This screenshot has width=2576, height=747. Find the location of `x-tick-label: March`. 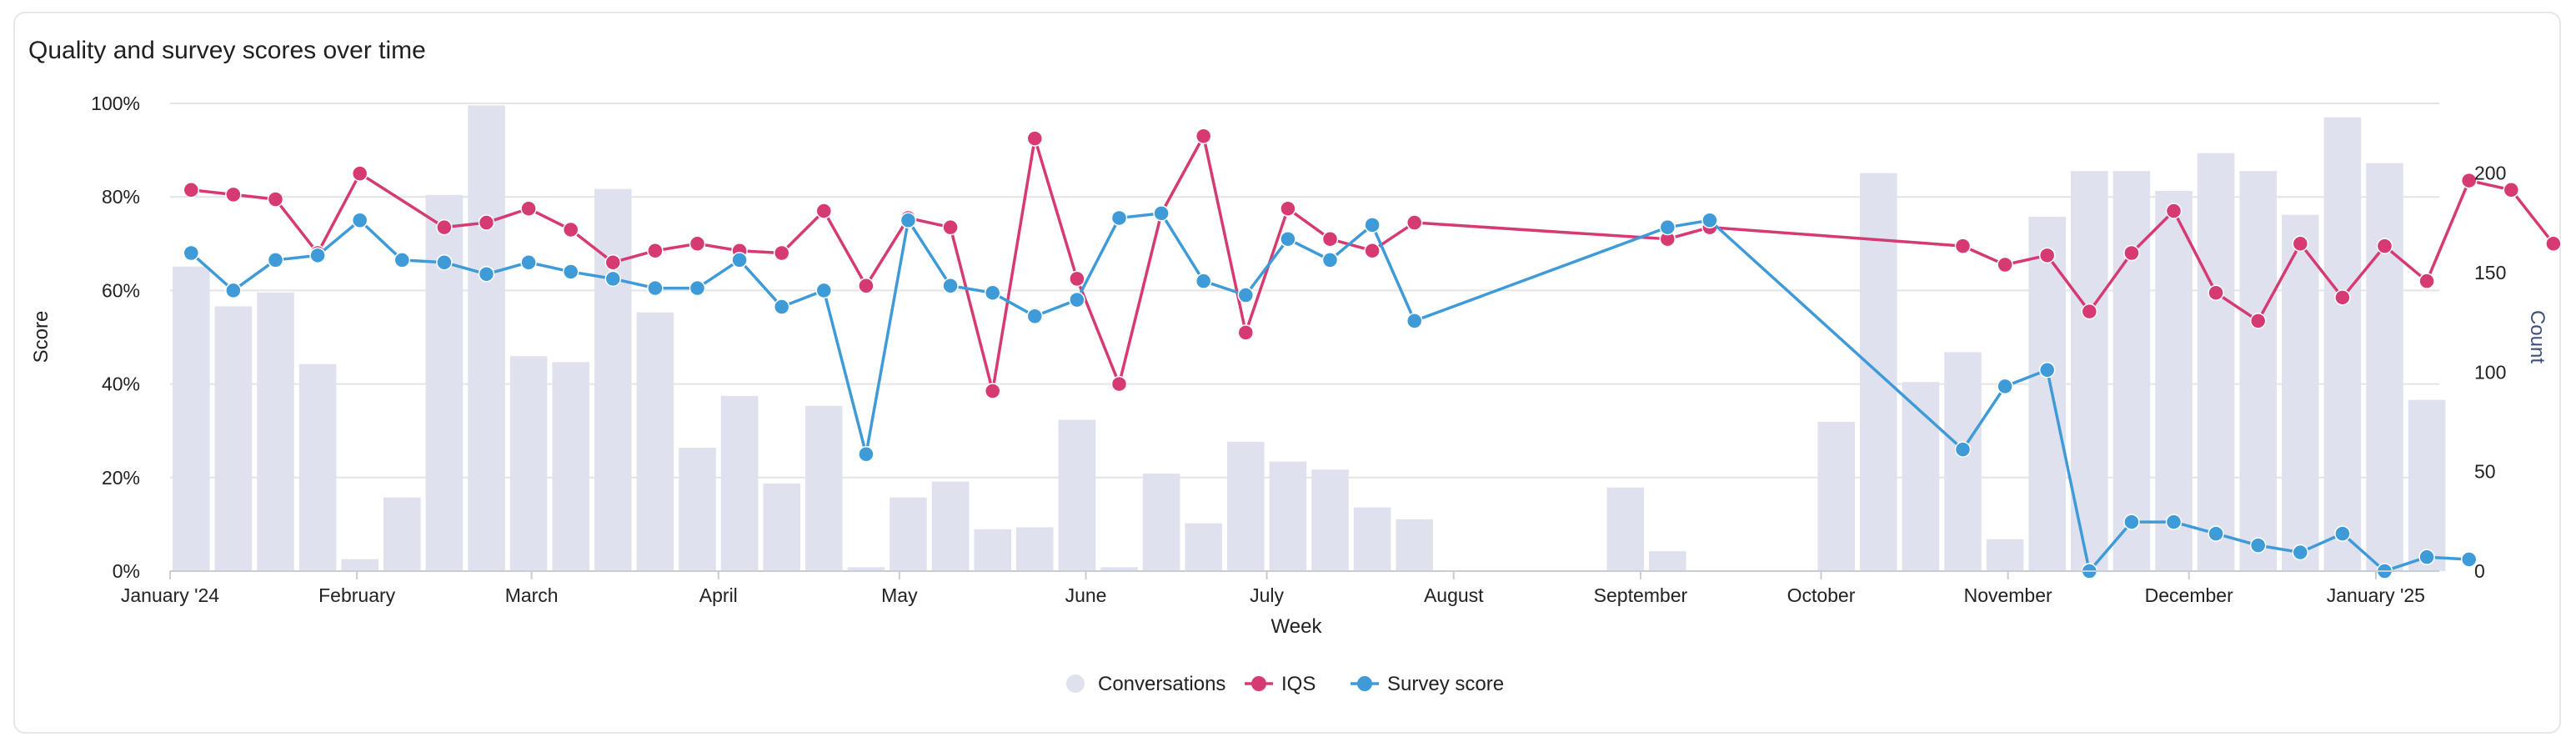

x-tick-label: March is located at coordinates (532, 595).